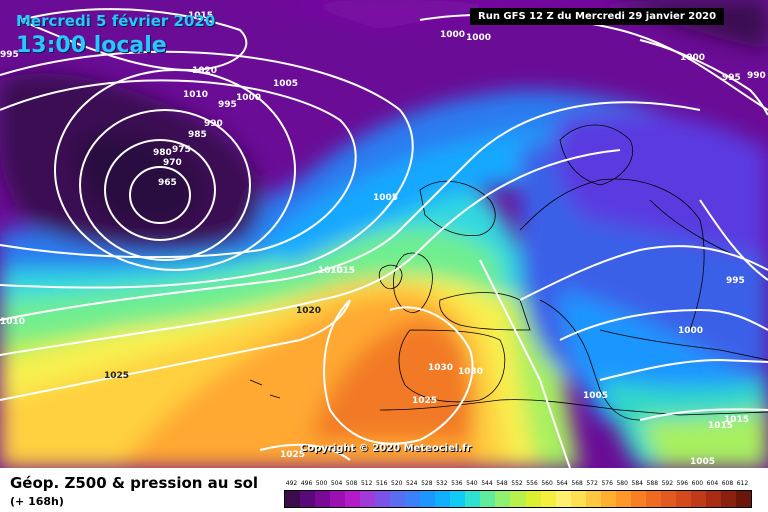 This screenshot has height=512, width=768. What do you see at coordinates (487, 483) in the screenshot?
I see `color-scale-label: 544` at bounding box center [487, 483].